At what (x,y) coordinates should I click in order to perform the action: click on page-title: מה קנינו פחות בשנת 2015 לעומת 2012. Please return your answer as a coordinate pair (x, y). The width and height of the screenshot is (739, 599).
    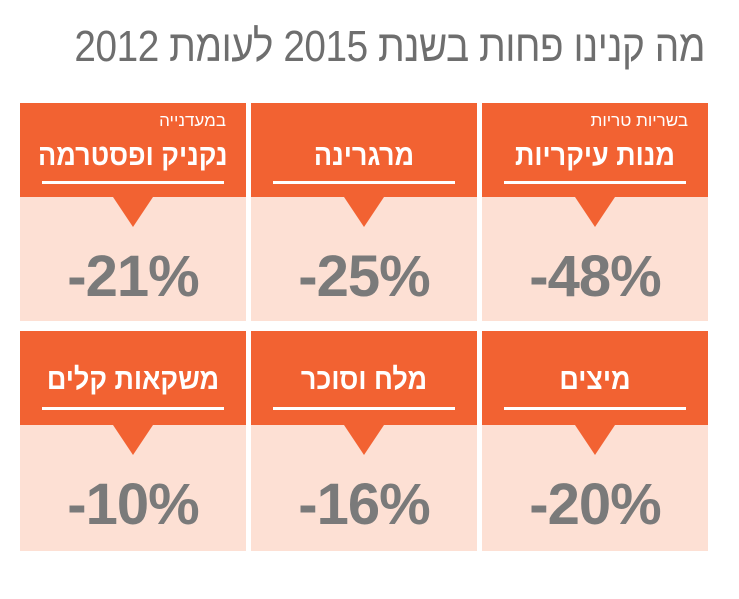
    Looking at the image, I should click on (389, 46).